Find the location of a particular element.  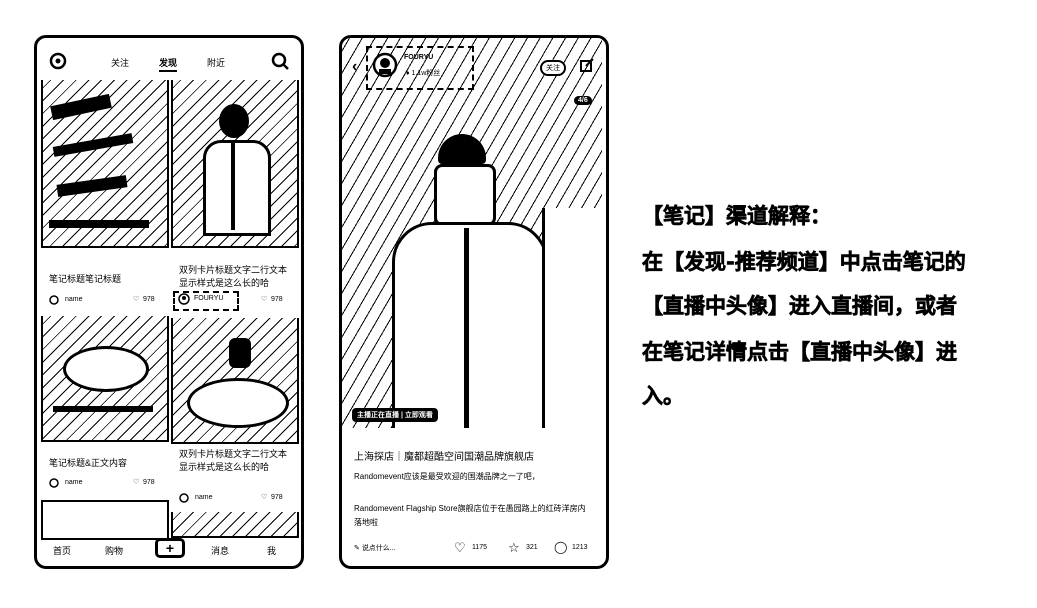

live-badge: 主播正在直播 | 立即观看 is located at coordinates (395, 415).